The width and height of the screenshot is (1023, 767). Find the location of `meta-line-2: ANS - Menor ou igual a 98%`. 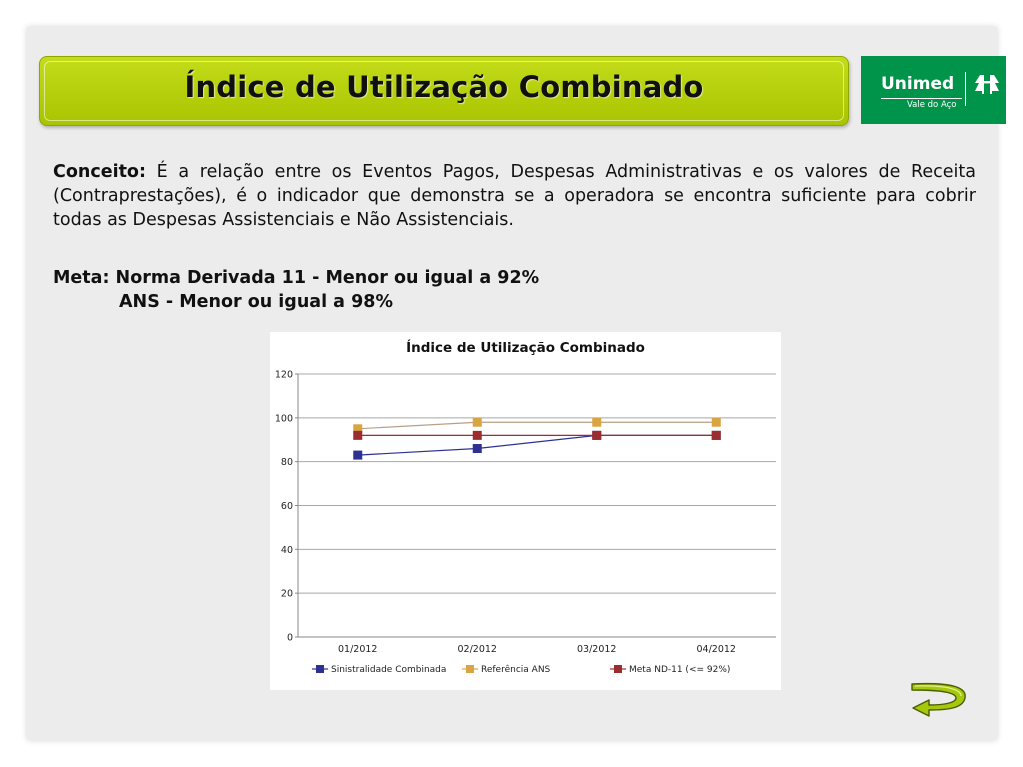

meta-line-2: ANS - Menor ou igual a 98% is located at coordinates (256, 302).